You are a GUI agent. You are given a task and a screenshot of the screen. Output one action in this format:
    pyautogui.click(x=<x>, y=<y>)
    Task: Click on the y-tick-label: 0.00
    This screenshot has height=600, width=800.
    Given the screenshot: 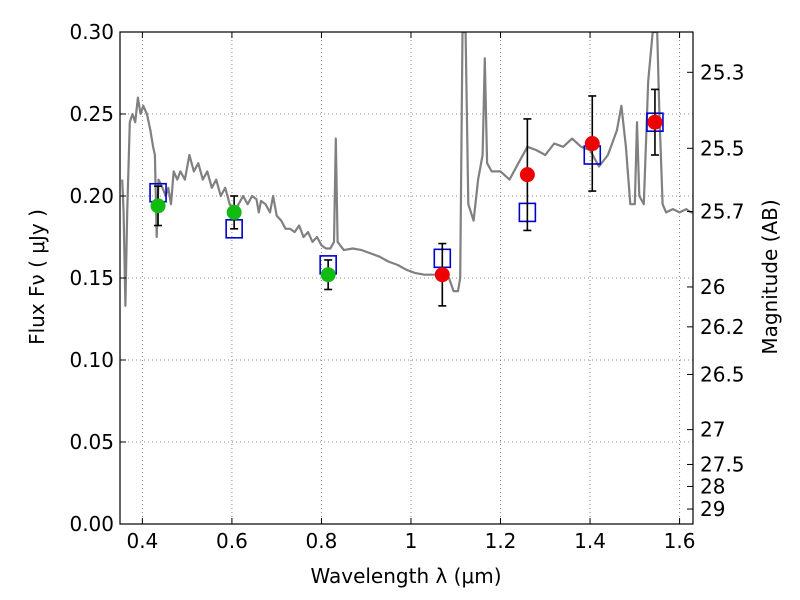 What is the action you would take?
    pyautogui.click(x=91, y=524)
    